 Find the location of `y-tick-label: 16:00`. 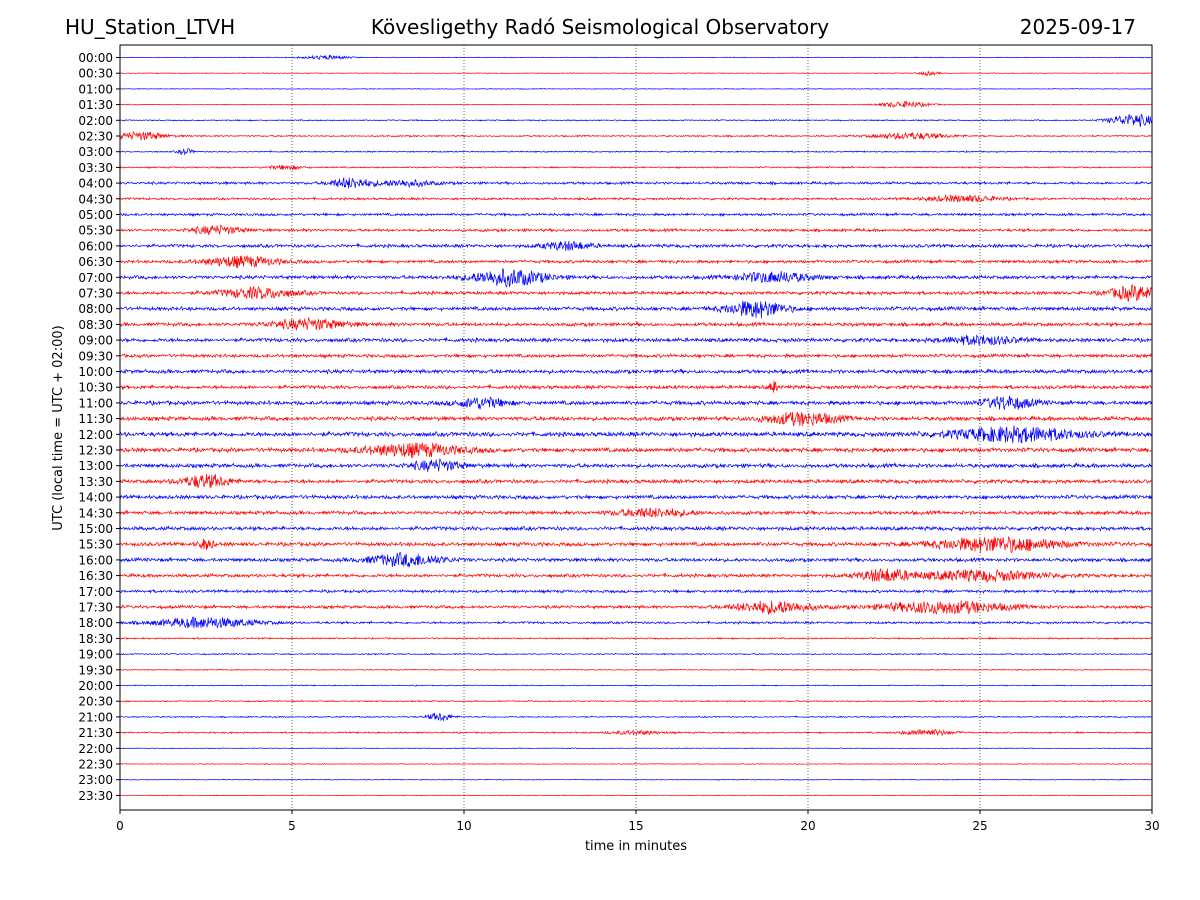

y-tick-label: 16:00 is located at coordinates (95, 560).